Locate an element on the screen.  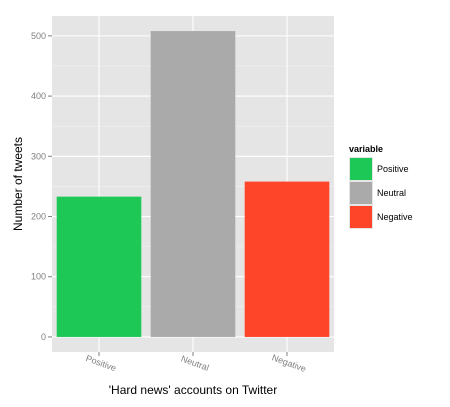
x-axis: Positive Neutral Negative is located at coordinates (196, 363).